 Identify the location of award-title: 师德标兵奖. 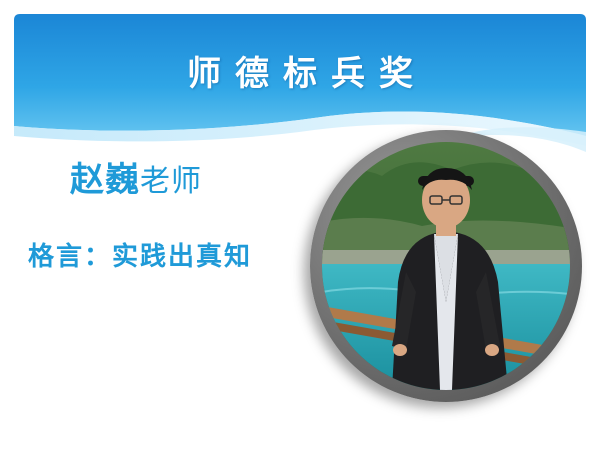
(307, 74).